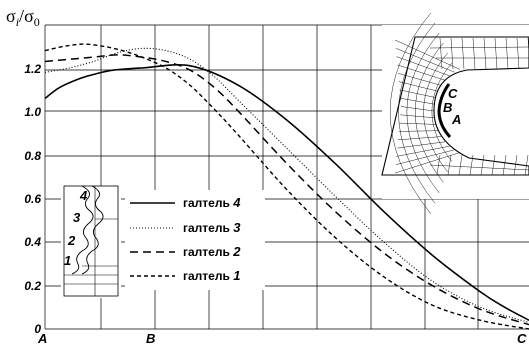 This screenshot has width=529, height=345. I want to click on y-tick-label: 0.4, so click(32, 242).